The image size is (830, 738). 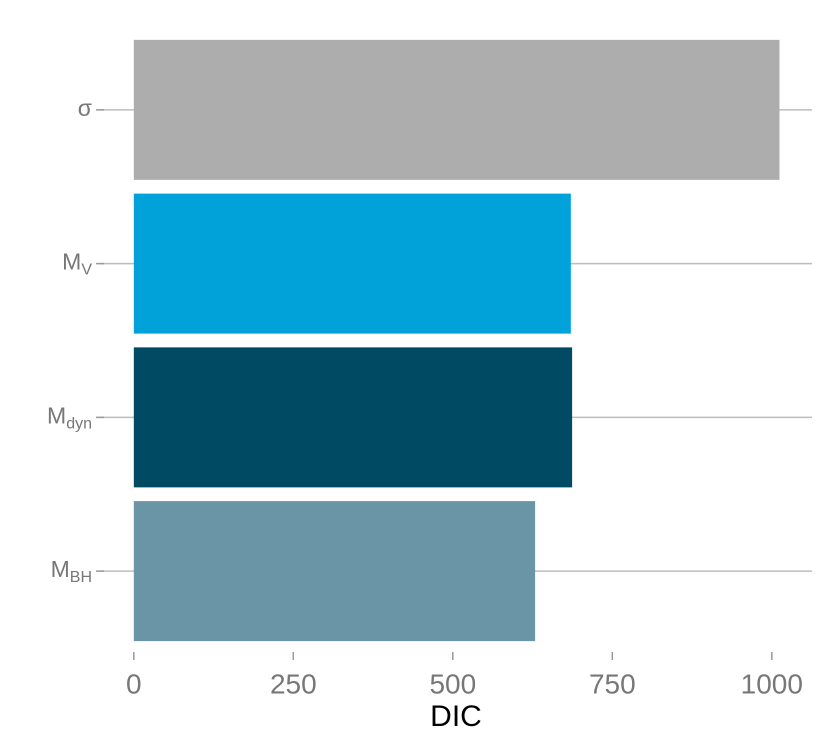 I want to click on x-axis-label: DIC, so click(x=456, y=716).